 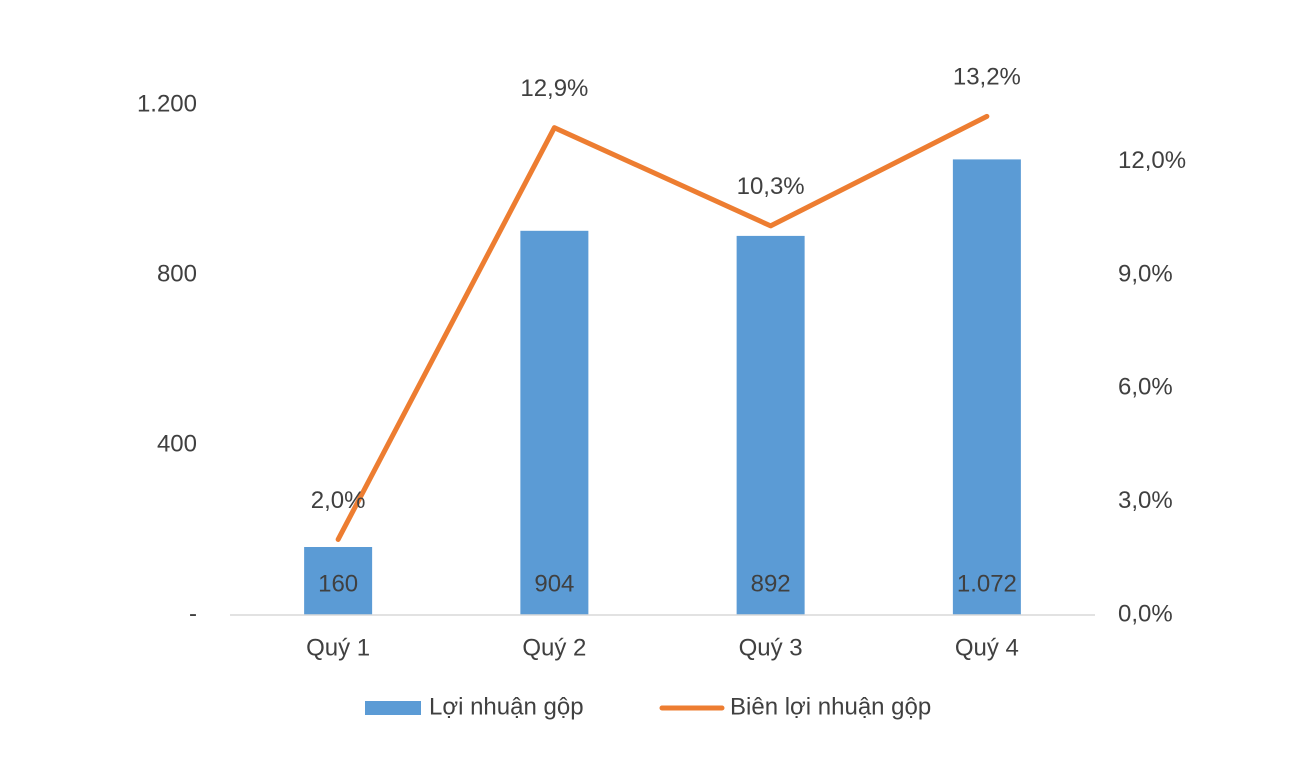 I want to click on y-tick-label: 400, so click(x=177, y=443).